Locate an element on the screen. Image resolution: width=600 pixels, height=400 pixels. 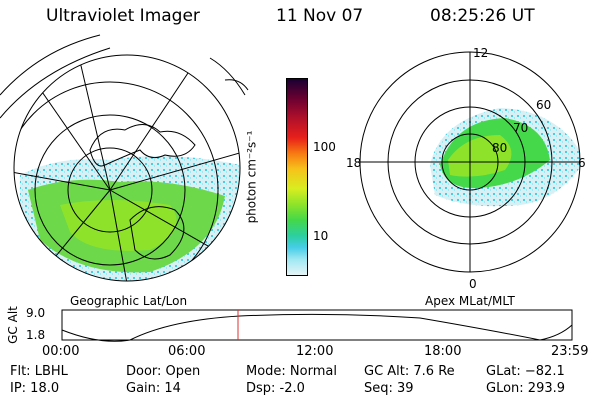
left-aurora-emission is located at coordinates (130, 218).